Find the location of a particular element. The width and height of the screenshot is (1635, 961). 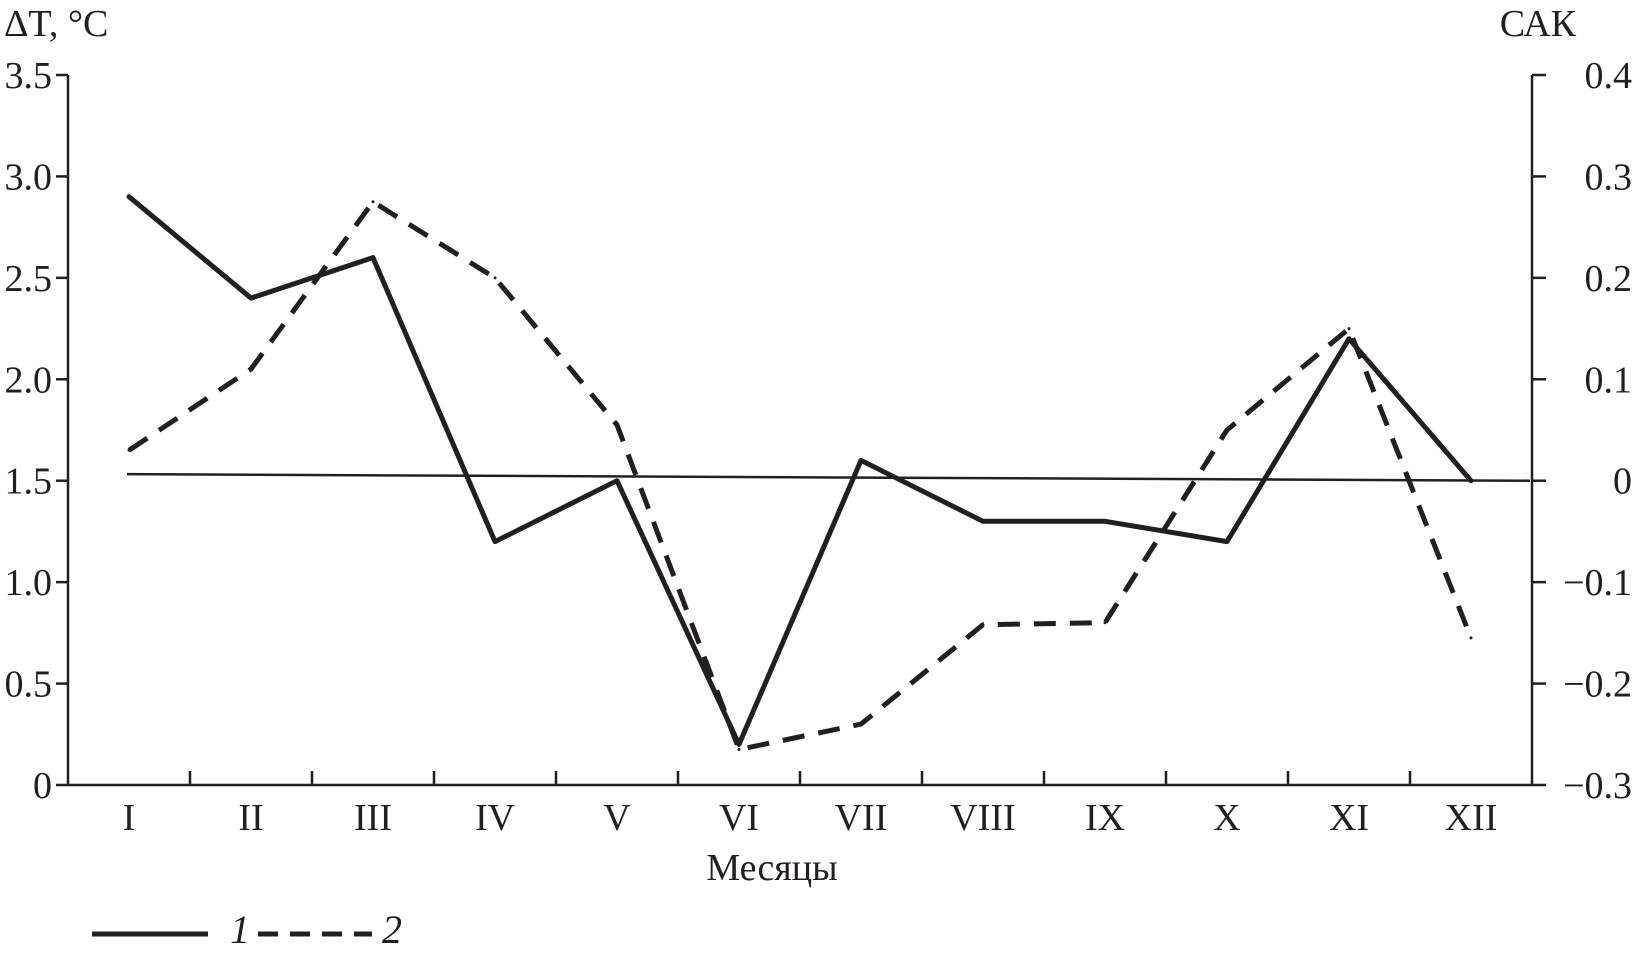

x-tick-label: III is located at coordinates (373, 818).